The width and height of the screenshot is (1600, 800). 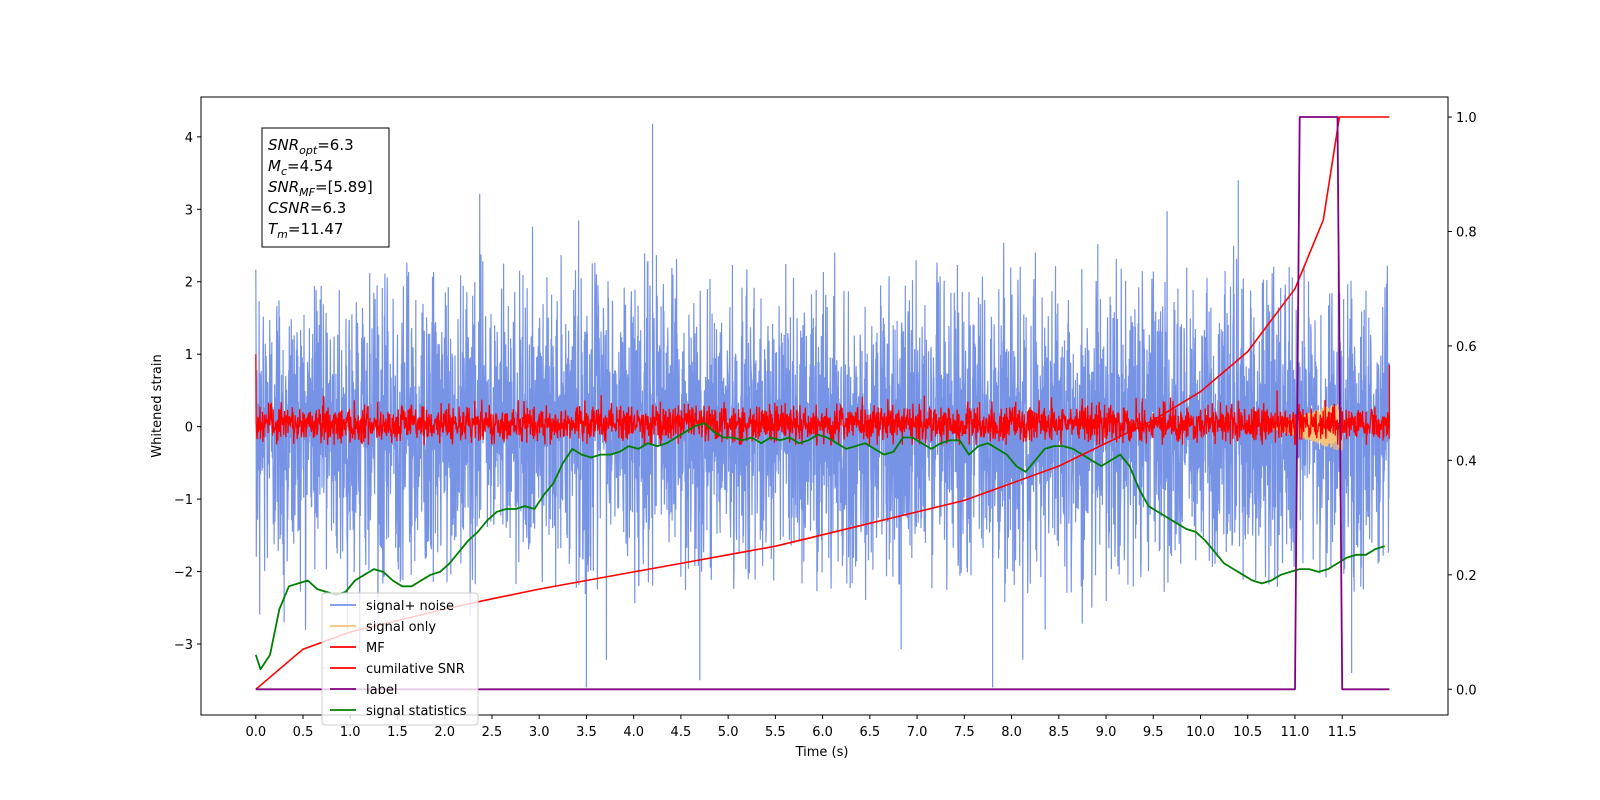 What do you see at coordinates (1294, 732) in the screenshot?
I see `x-tick-label: 11.0` at bounding box center [1294, 732].